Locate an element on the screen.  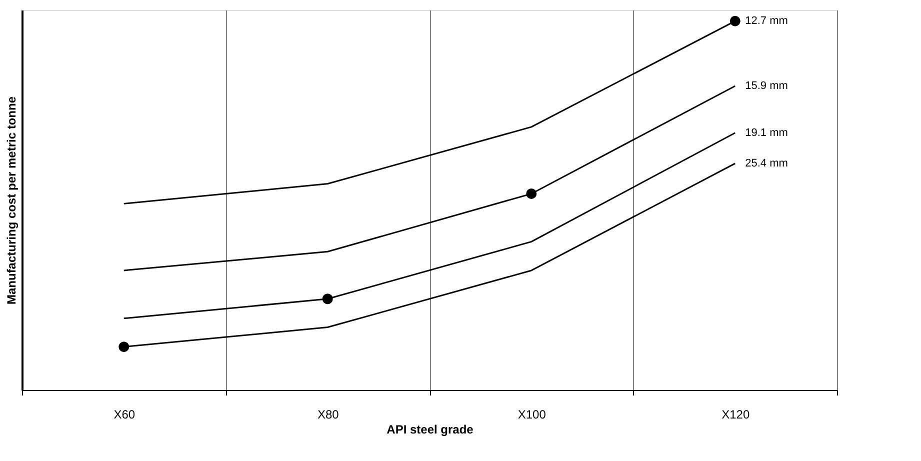
x-tick-label: X80 is located at coordinates (328, 415).